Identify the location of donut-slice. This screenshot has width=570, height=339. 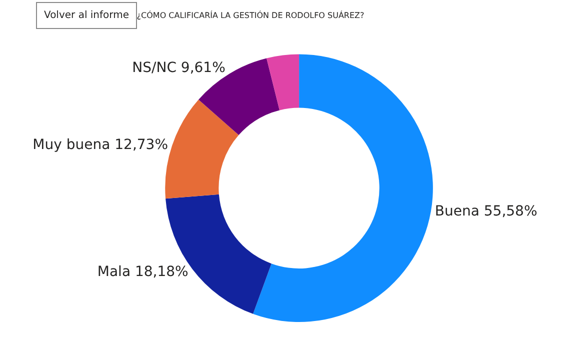
(283, 82).